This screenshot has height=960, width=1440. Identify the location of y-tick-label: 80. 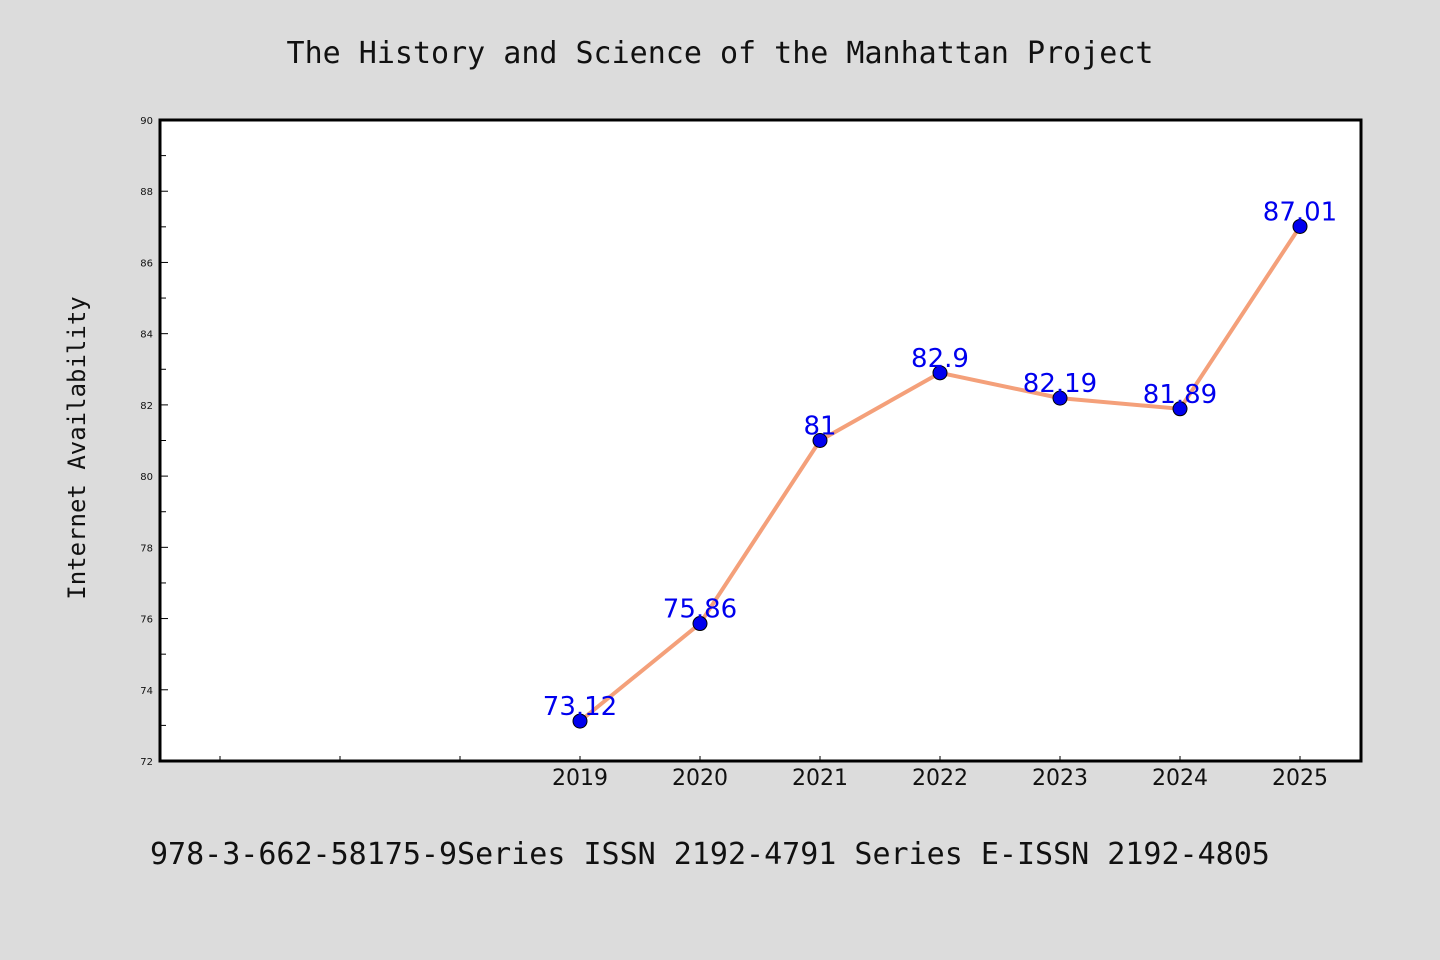
(146, 477).